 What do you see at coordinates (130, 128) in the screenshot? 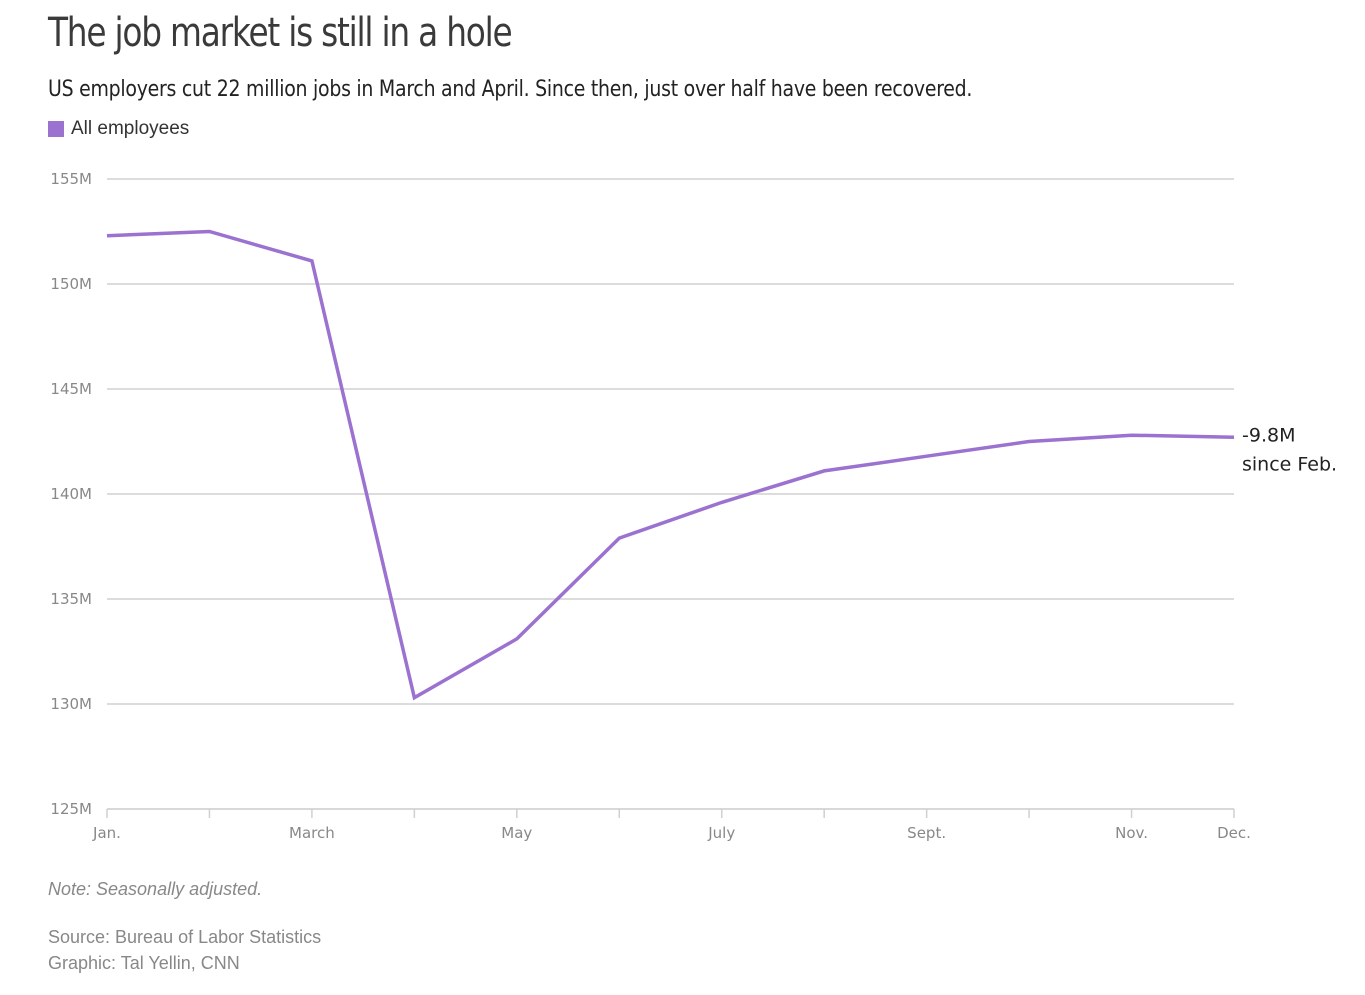
I see `legend-label: All employees` at bounding box center [130, 128].